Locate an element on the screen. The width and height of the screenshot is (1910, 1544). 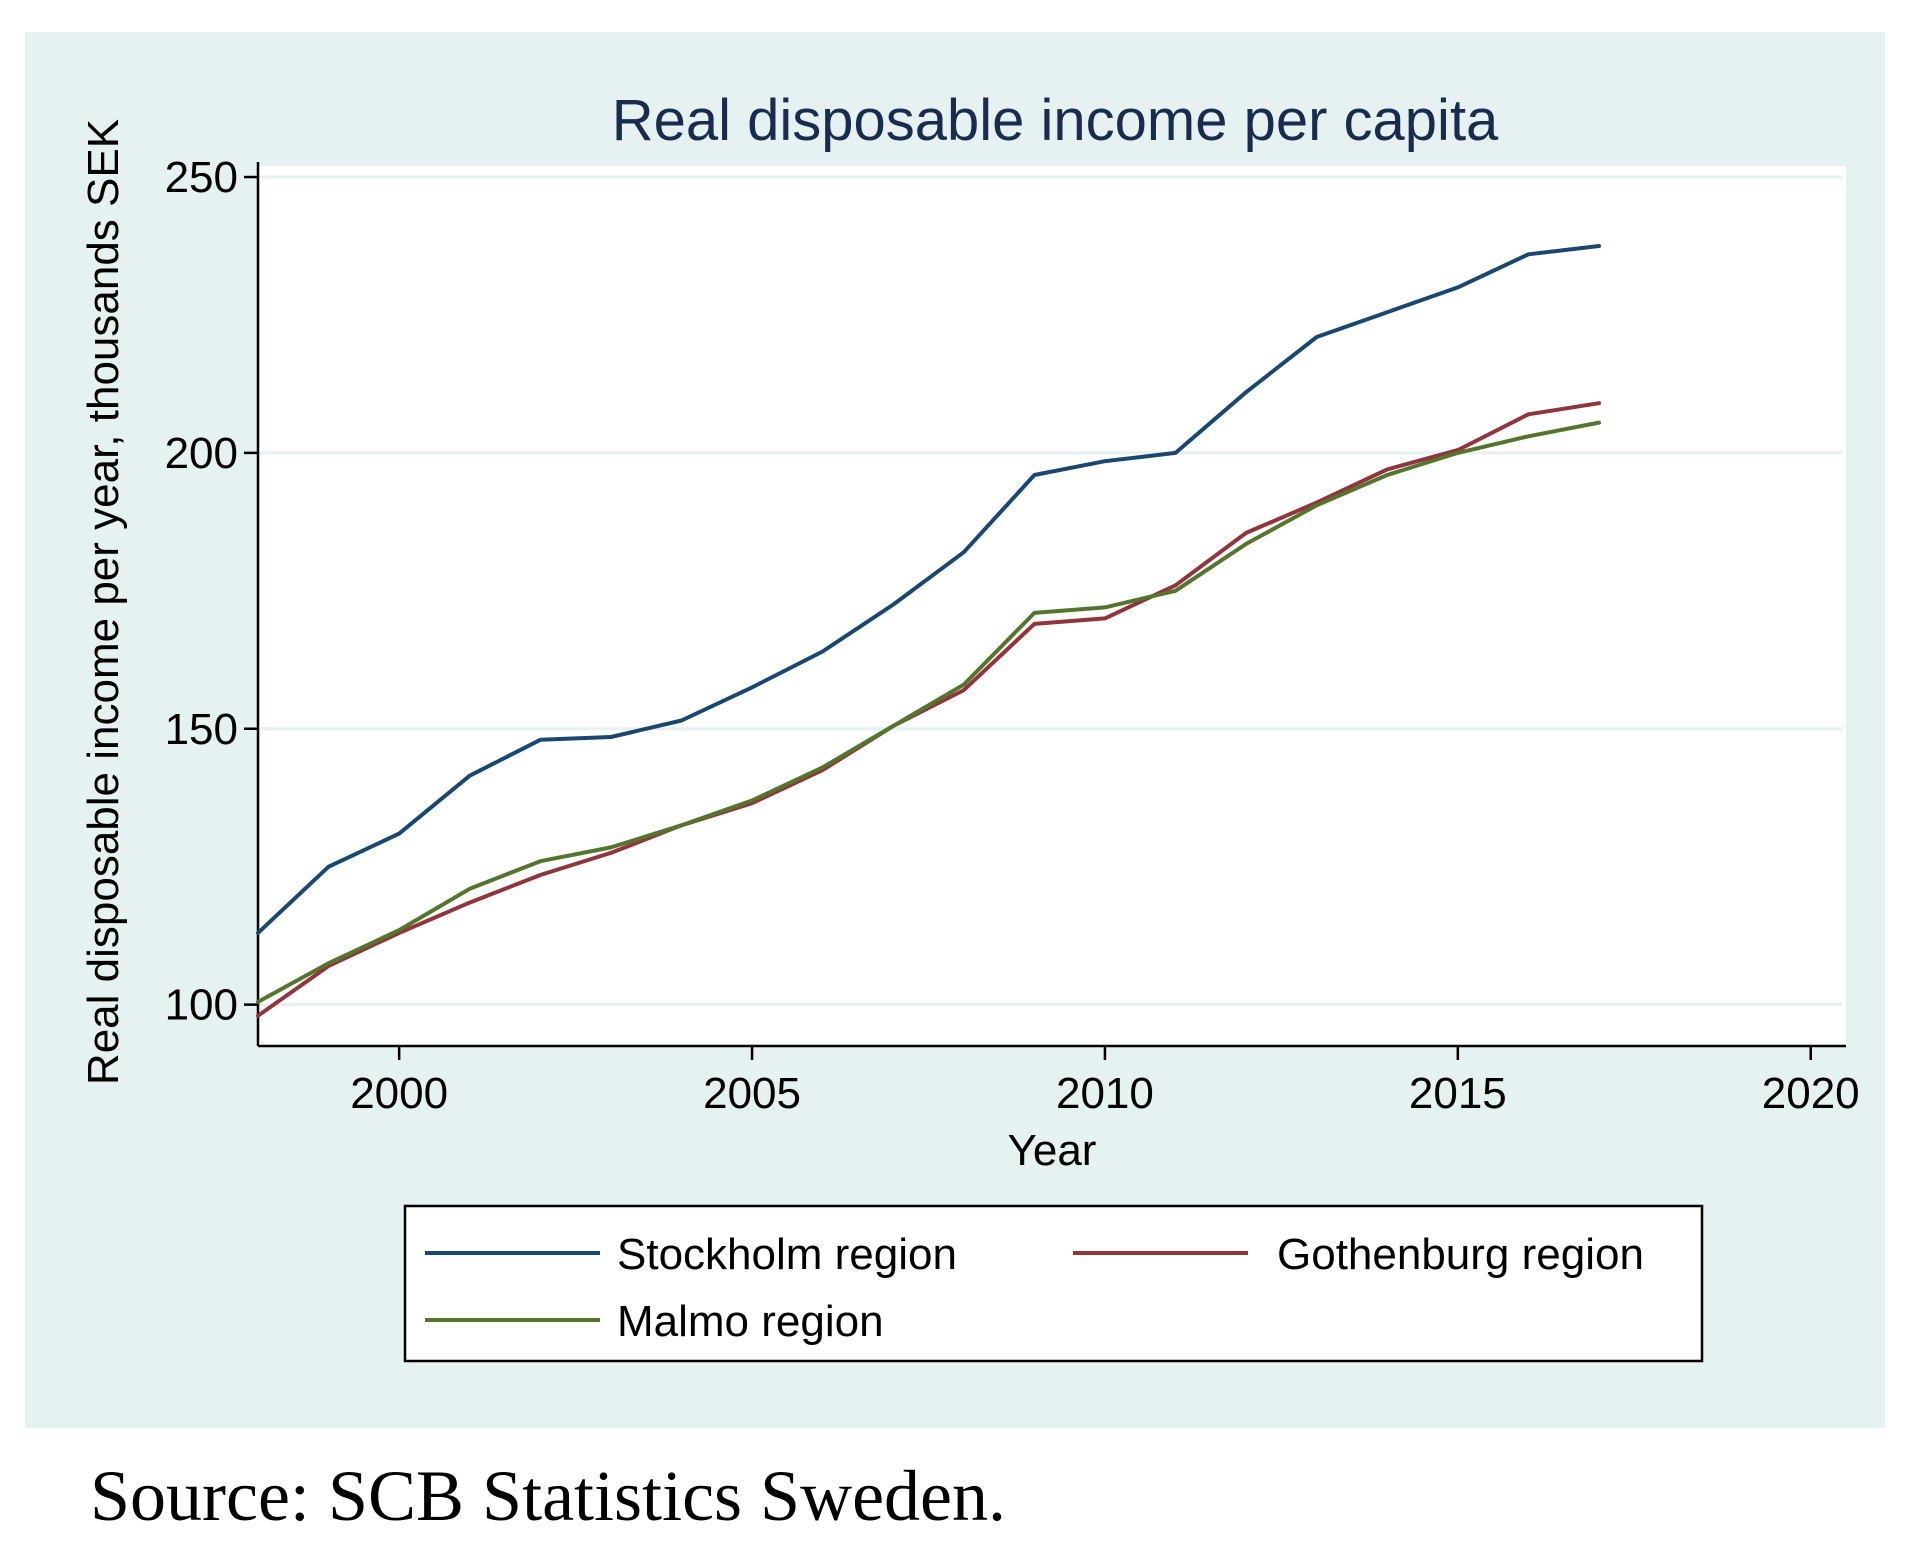
y-tick-label: 150 is located at coordinates (201, 729).